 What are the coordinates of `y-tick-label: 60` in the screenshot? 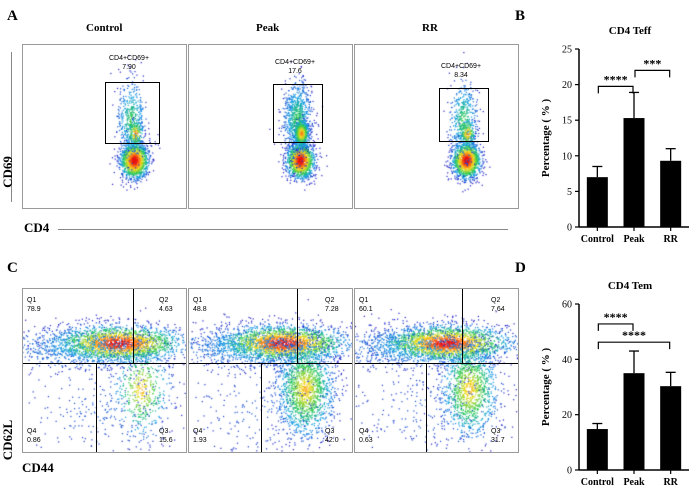 It's located at (567, 305).